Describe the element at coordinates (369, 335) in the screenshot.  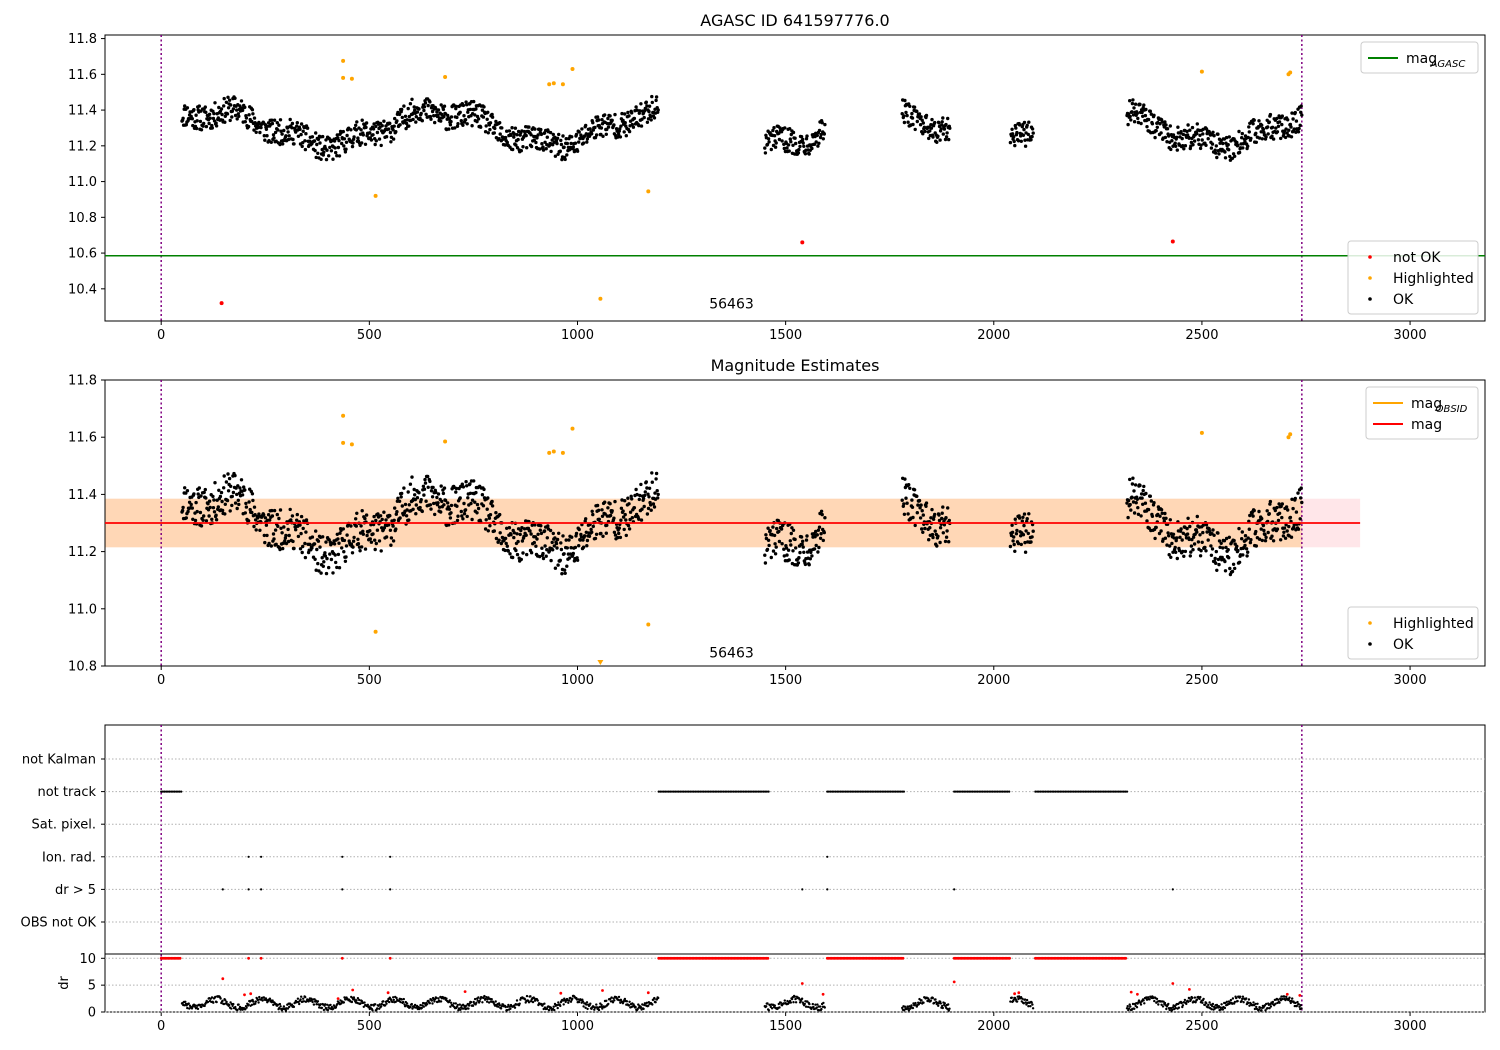
I see `x-tick-label: 500` at that location.